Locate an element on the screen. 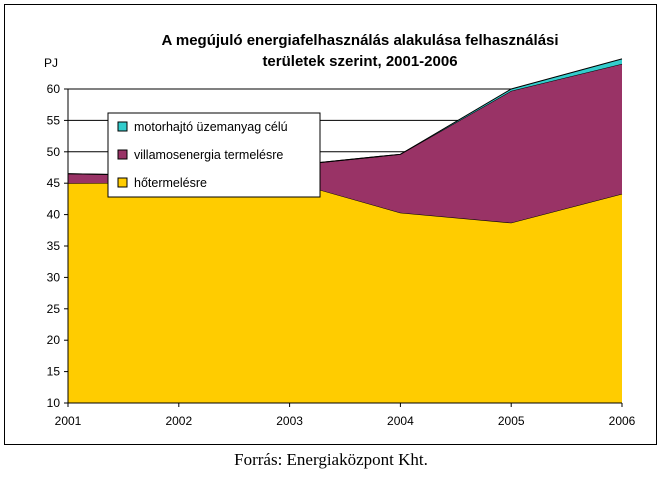  chart-title-line-2: területek szerint, 2001-2006 is located at coordinates (360, 61).